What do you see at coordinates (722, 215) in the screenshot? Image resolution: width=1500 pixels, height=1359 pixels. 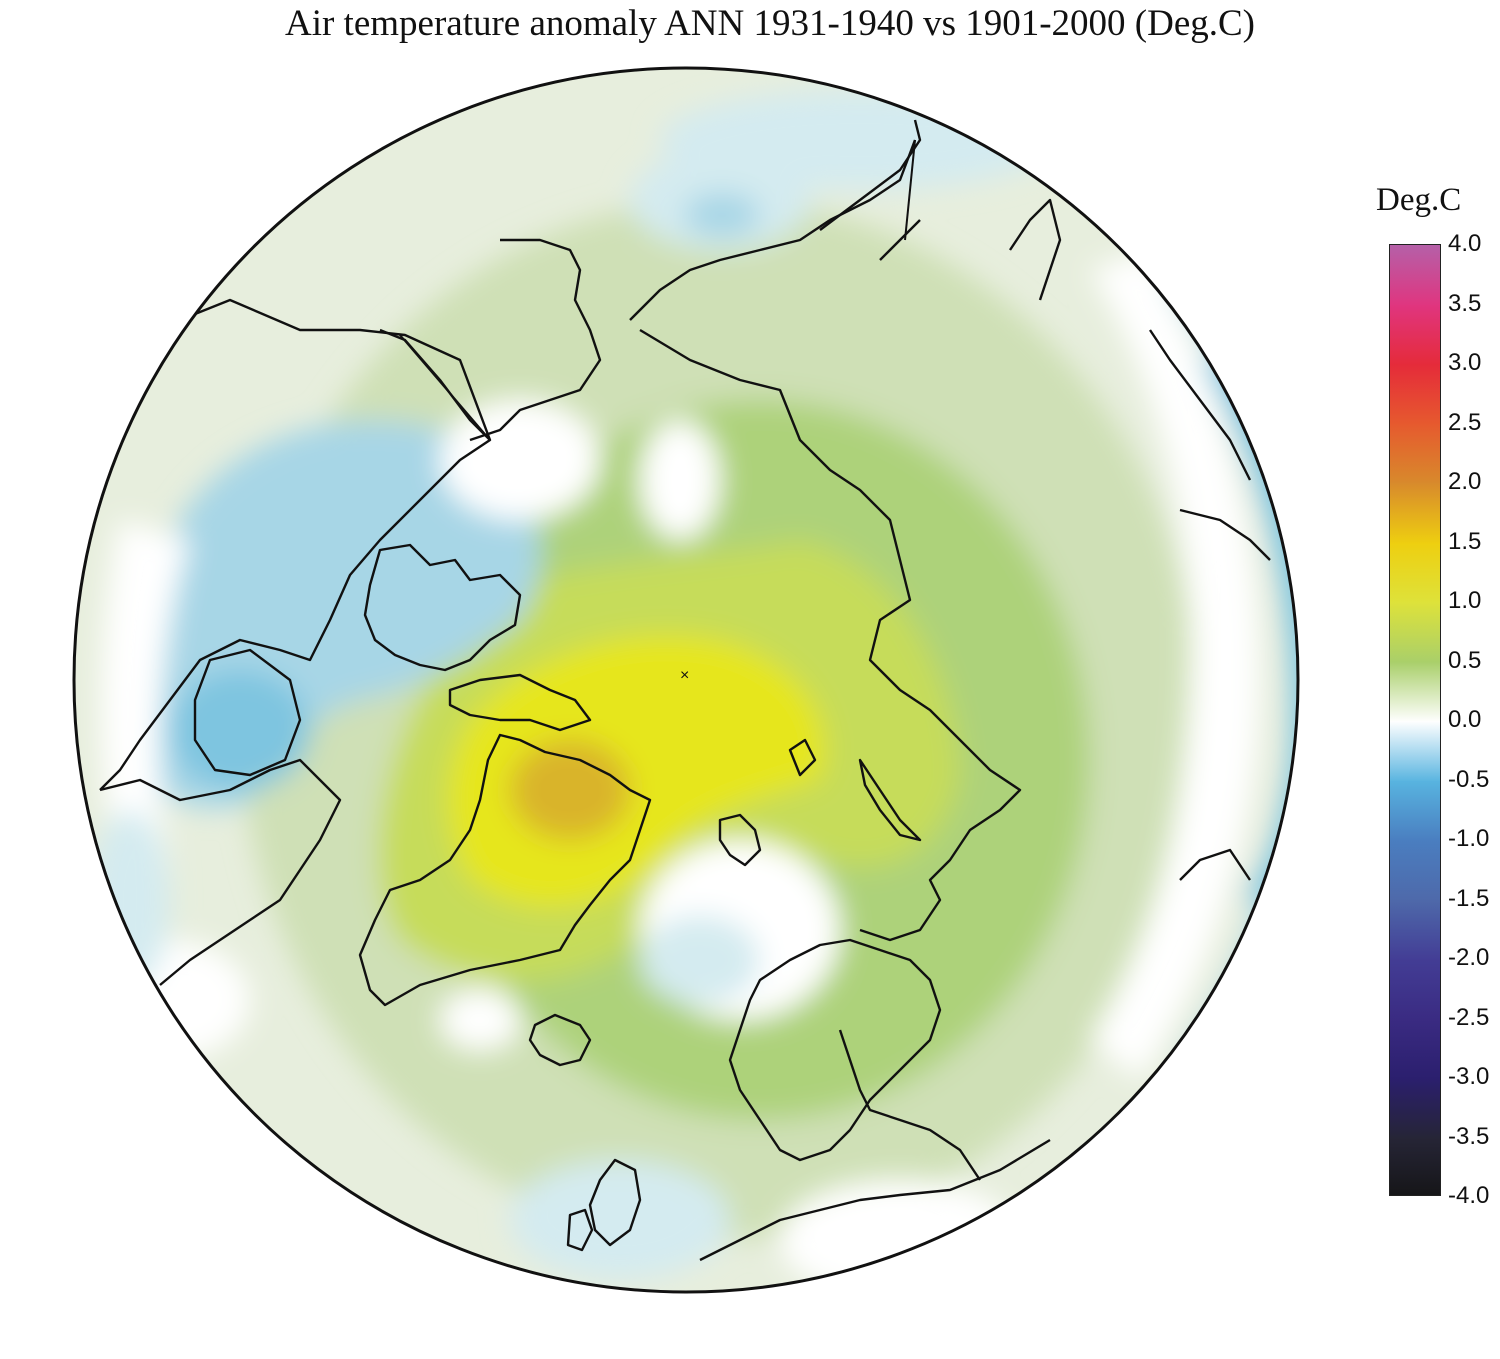 I see `anomaly-cold-region-pacific` at bounding box center [722, 215].